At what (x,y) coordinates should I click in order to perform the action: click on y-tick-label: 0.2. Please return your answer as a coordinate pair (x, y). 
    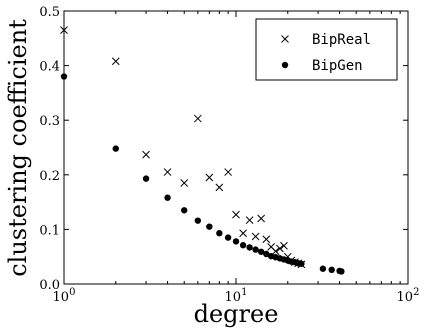
    Looking at the image, I should click on (49, 176).